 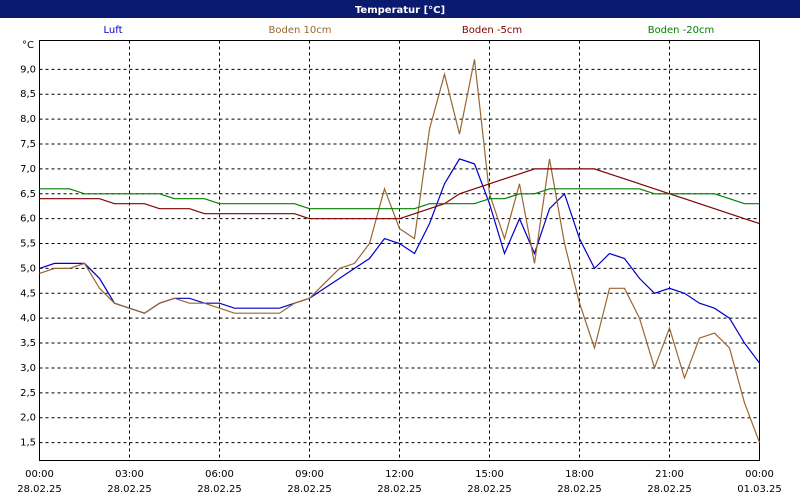 I want to click on legend-entry: Boden 10cm, so click(x=300, y=30).